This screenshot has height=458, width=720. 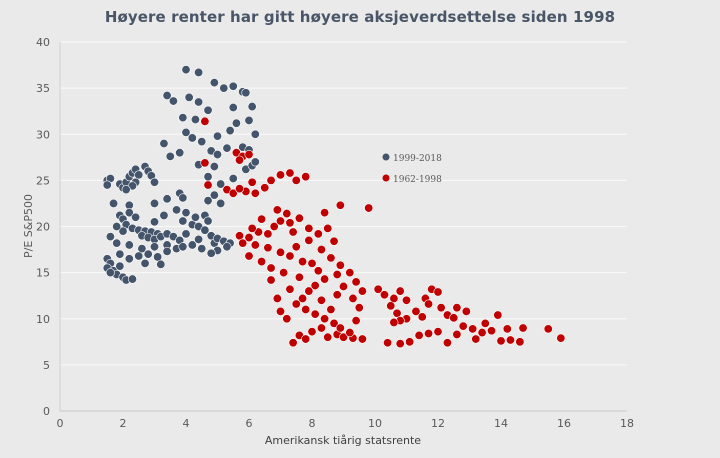 I want to click on x-tick-label: 12, so click(x=438, y=423).